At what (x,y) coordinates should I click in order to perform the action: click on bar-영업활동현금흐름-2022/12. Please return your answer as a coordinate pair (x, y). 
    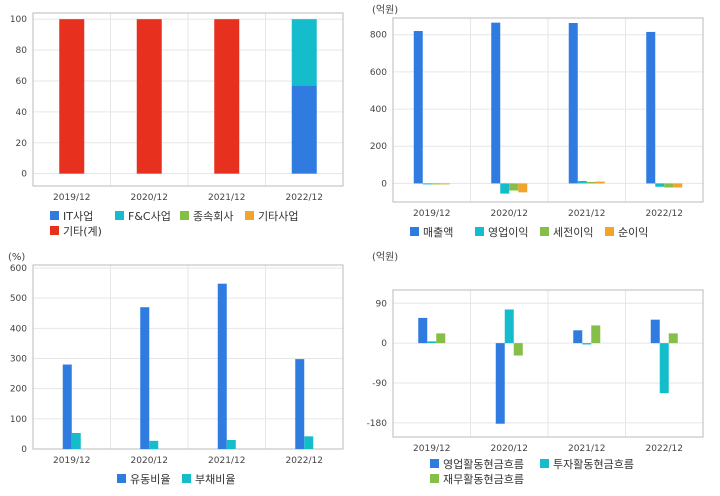
    Looking at the image, I should click on (655, 331).